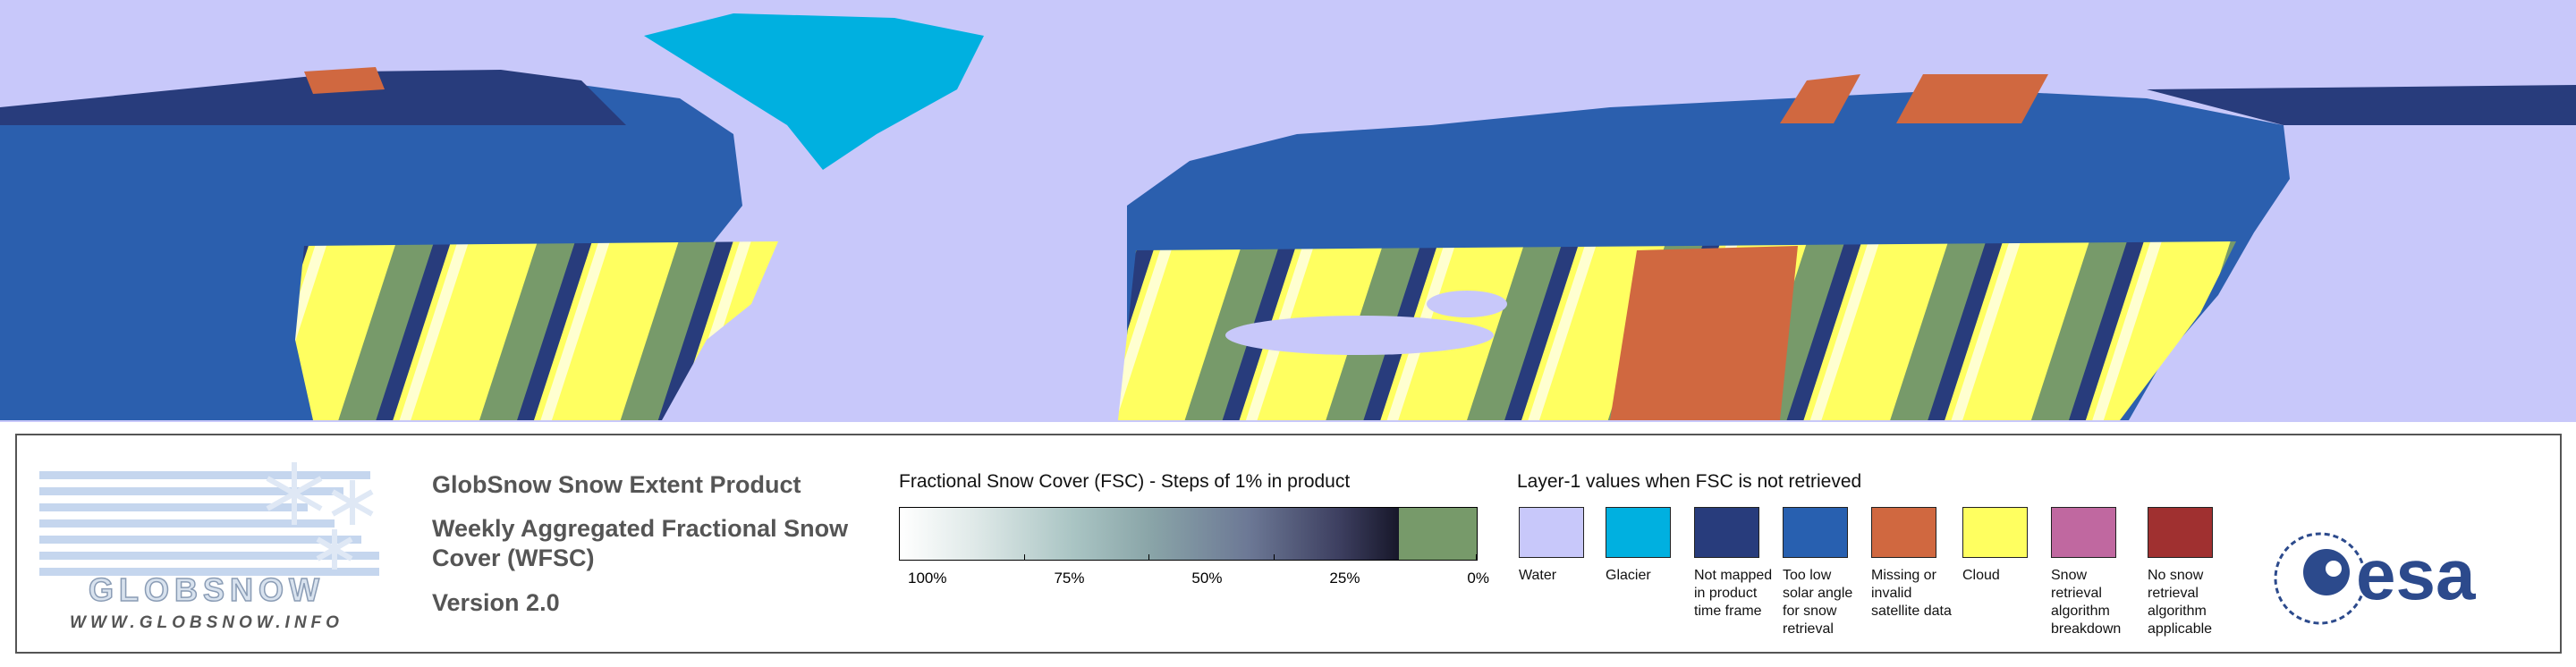 The height and width of the screenshot is (667, 2576). Describe the element at coordinates (2361, 105) in the screenshot. I see `siberia-band` at that location.